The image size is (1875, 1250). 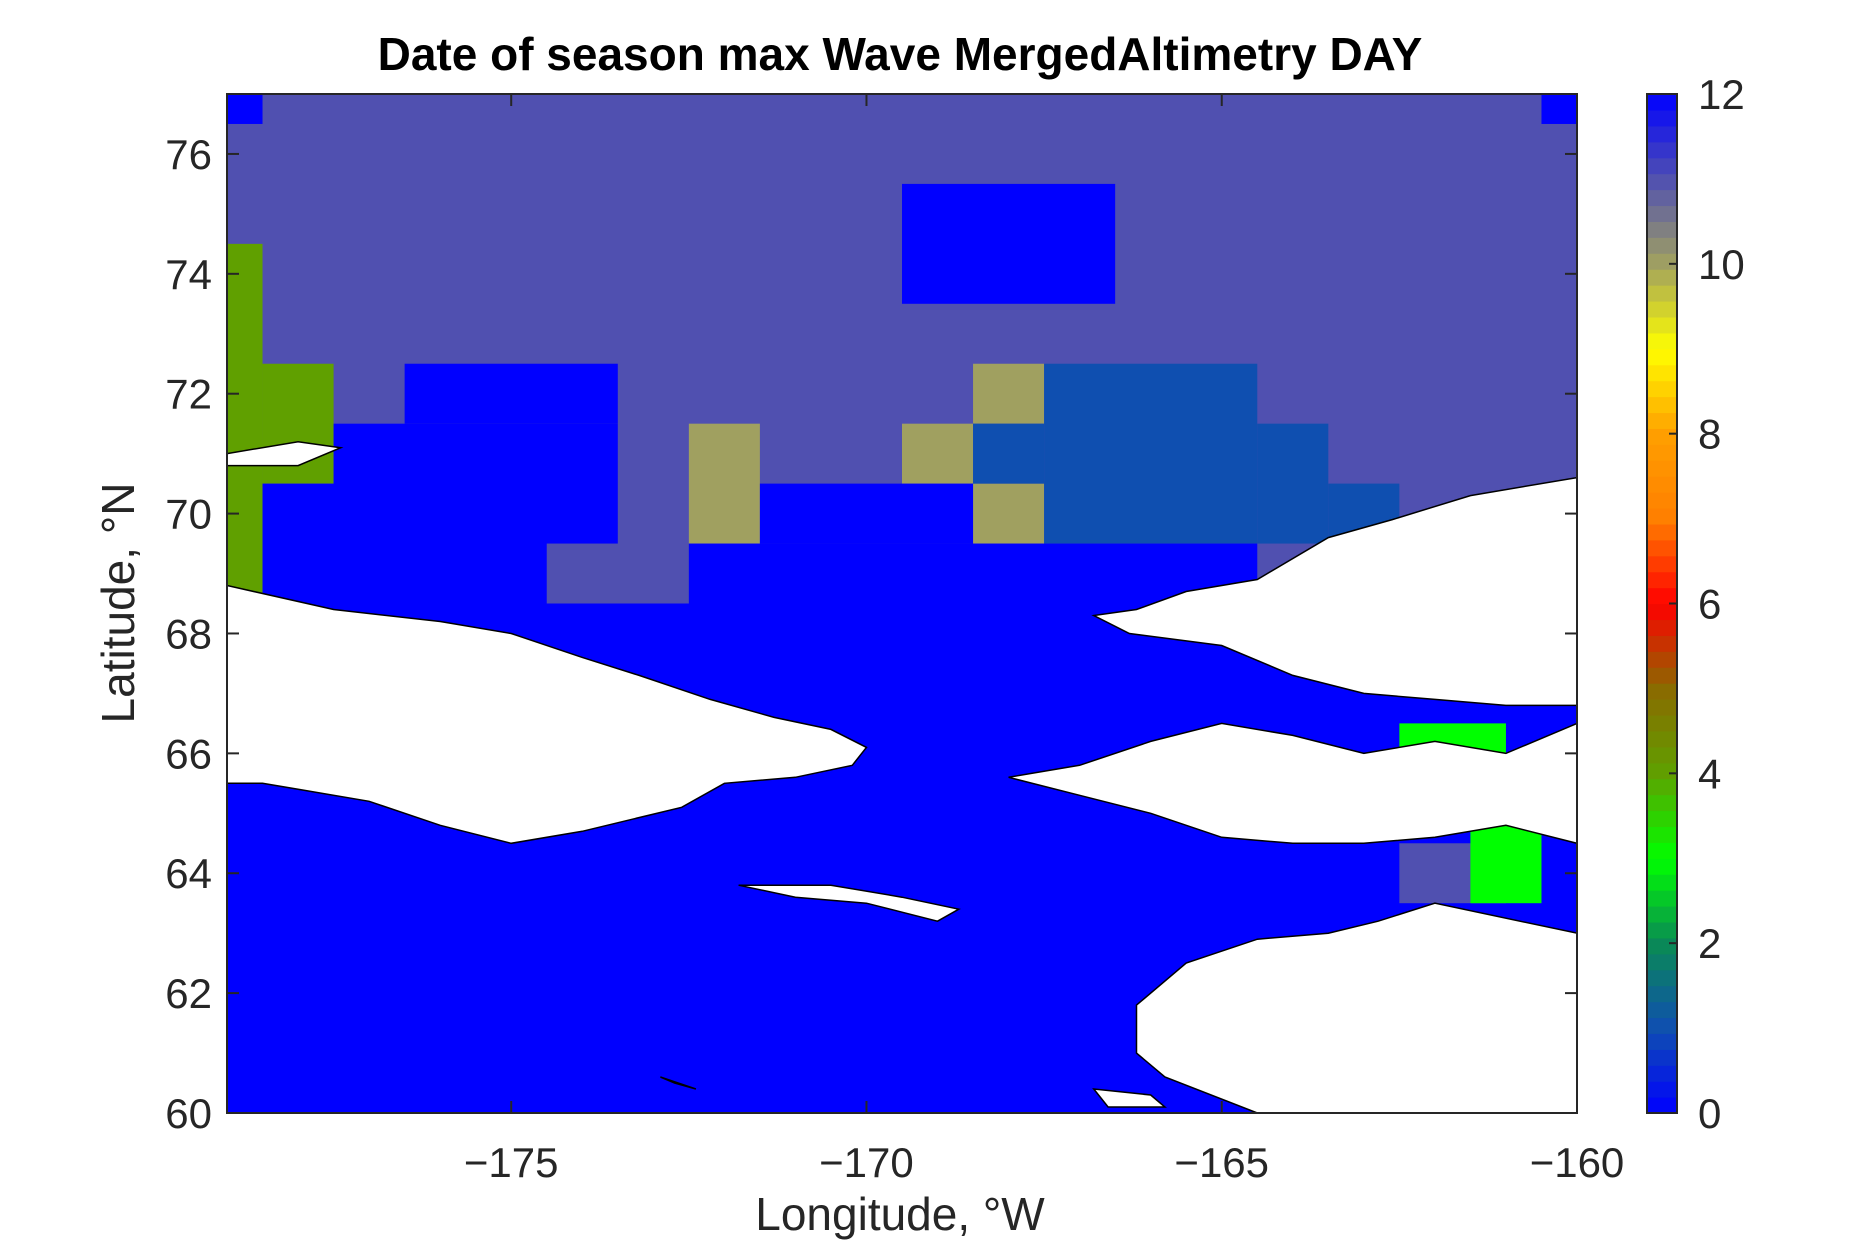 I want to click on y-tick-label: 74, so click(x=188, y=274).